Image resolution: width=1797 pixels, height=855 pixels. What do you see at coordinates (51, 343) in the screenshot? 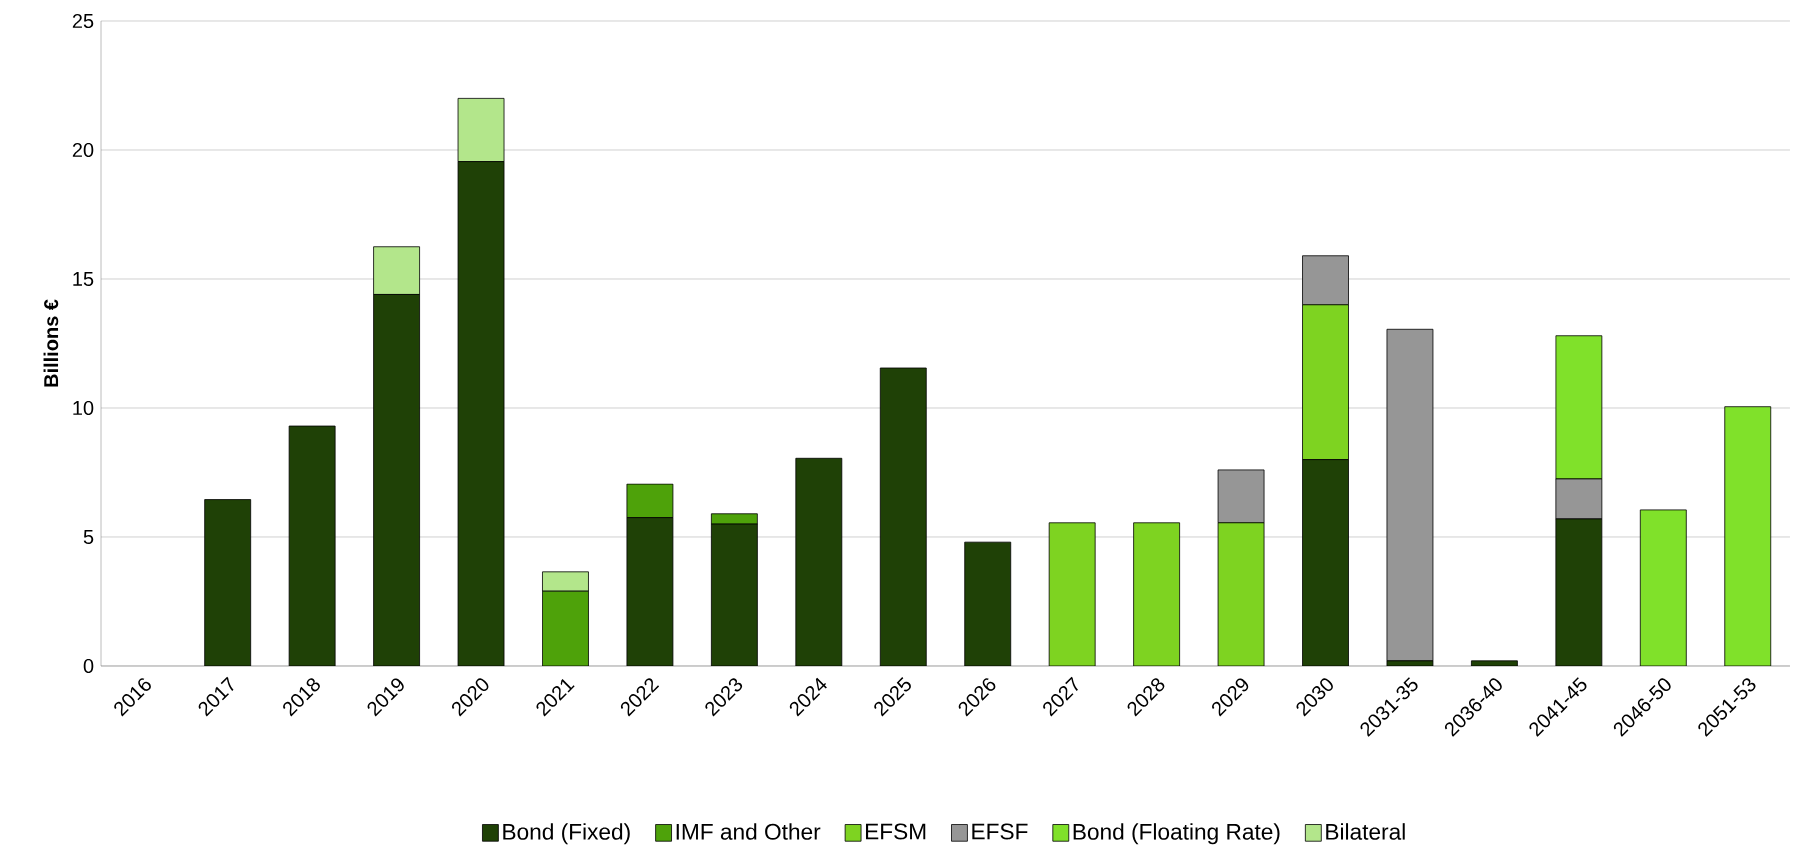
I see `y-axis-title: Billions €` at bounding box center [51, 343].